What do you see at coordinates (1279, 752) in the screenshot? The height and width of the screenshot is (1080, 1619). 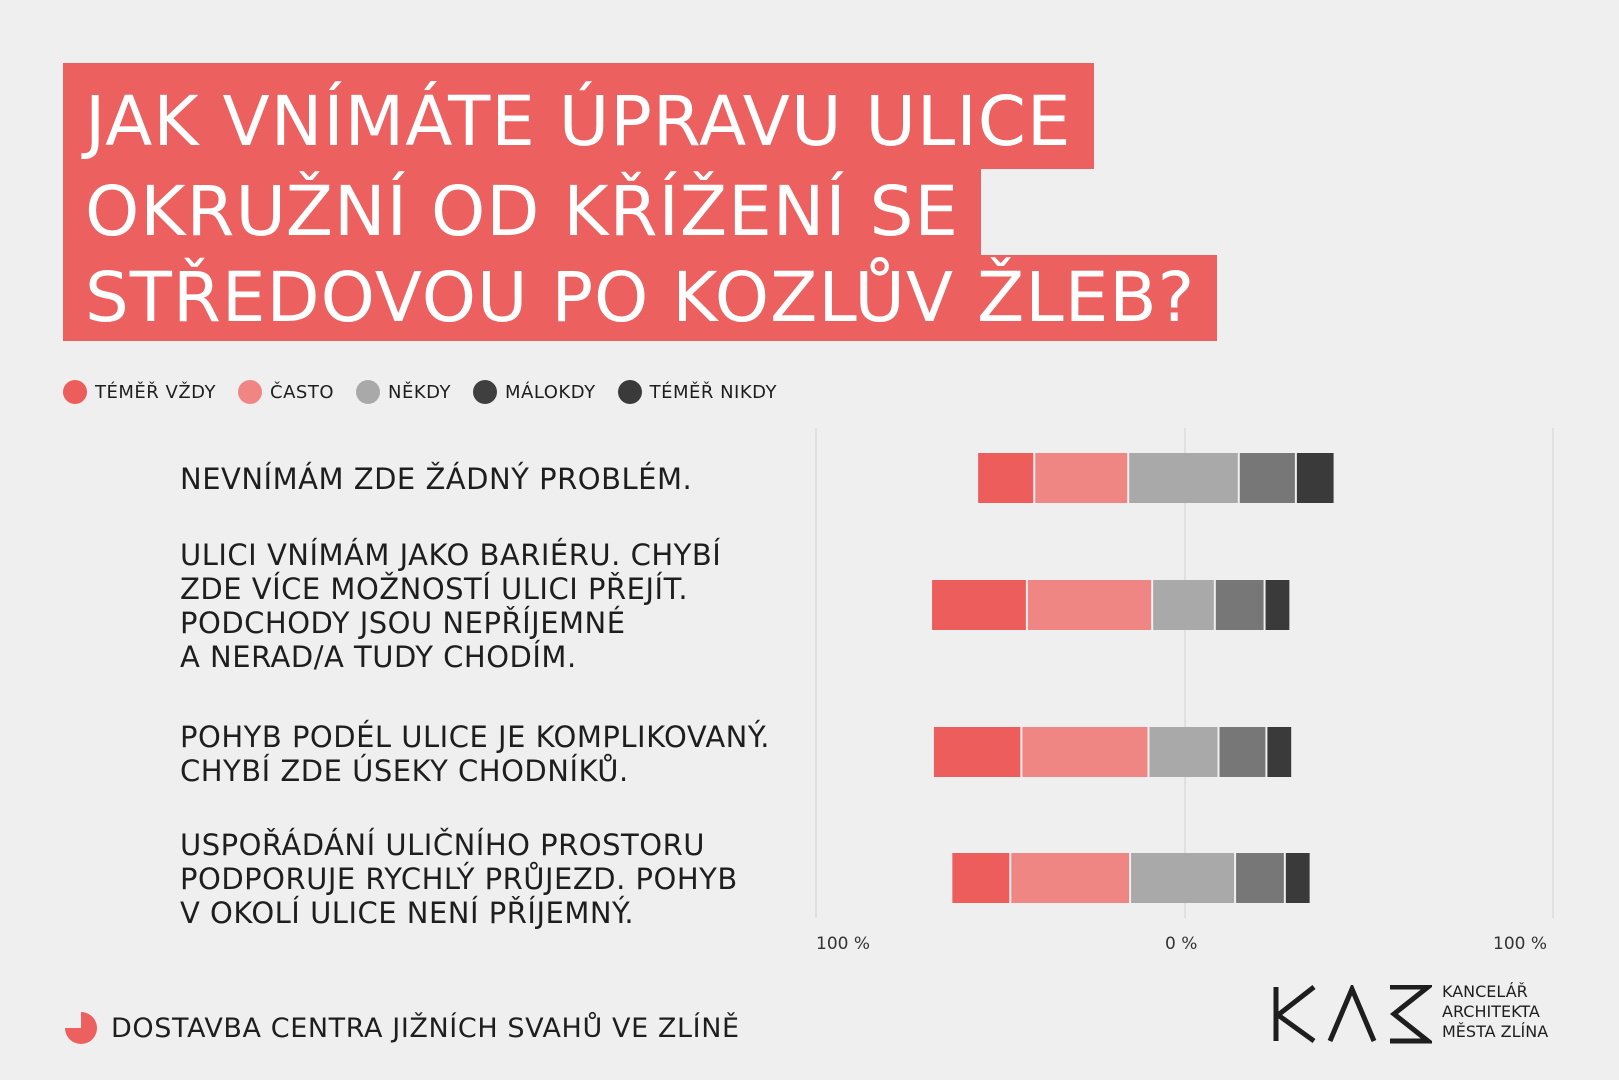 I see `bar-segment-row3-series5` at bounding box center [1279, 752].